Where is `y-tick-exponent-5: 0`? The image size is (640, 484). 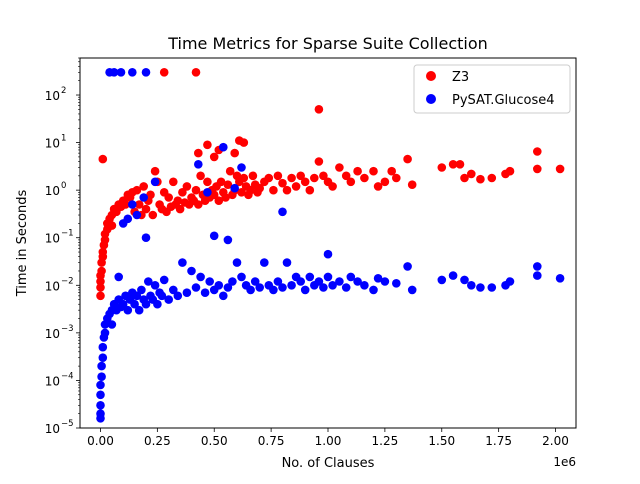
y-tick-exponent-5: 0 is located at coordinates (63, 186).